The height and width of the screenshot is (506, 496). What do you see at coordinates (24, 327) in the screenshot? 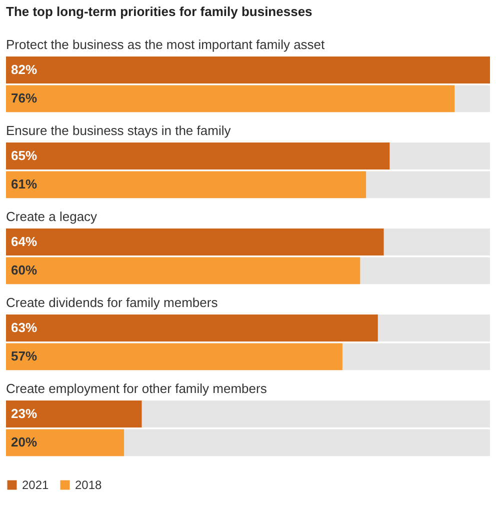
I see `data-label: 63%` at bounding box center [24, 327].